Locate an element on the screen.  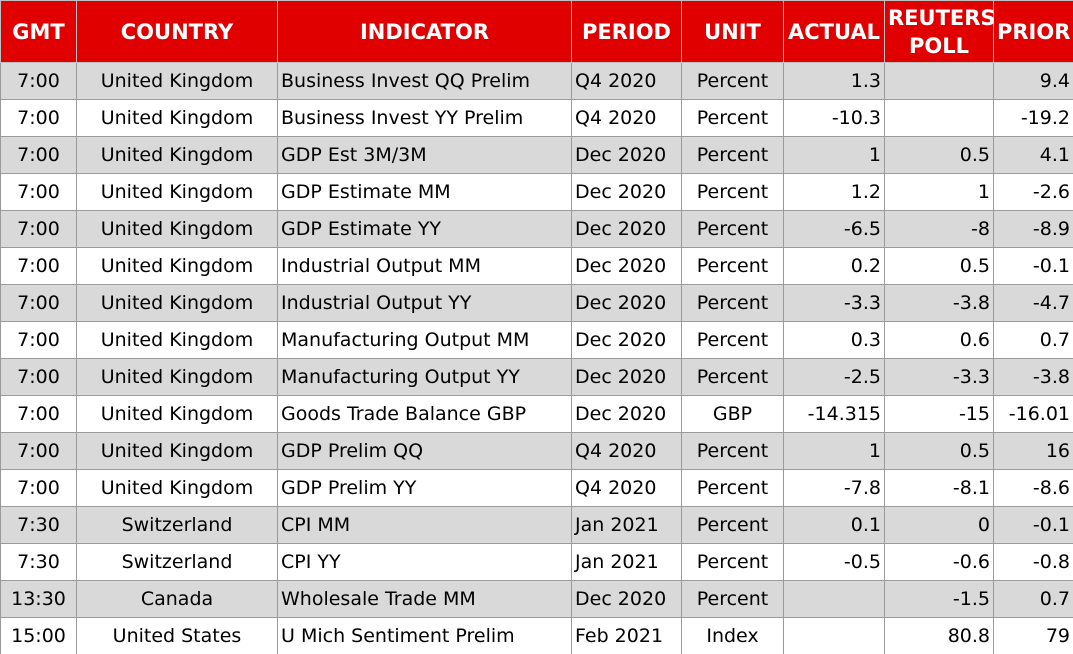
table-cell: 15:00 is located at coordinates (38, 635).